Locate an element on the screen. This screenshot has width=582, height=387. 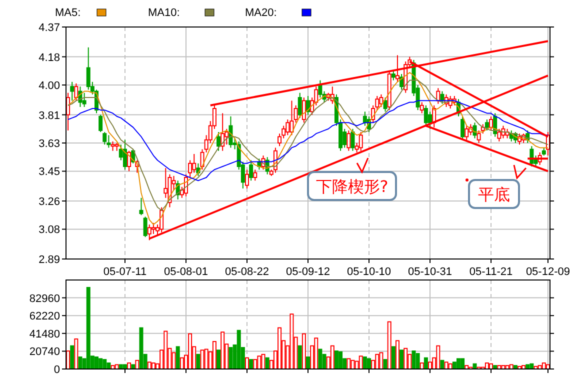
y-tick-label: 3.81 is located at coordinates (49, 116).